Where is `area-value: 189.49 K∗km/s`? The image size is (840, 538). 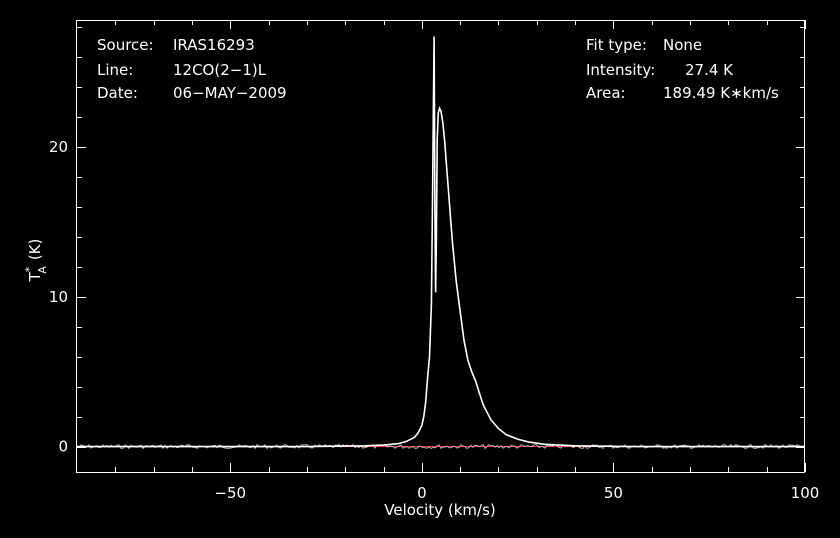 area-value: 189.49 K∗km/s is located at coordinates (721, 93).